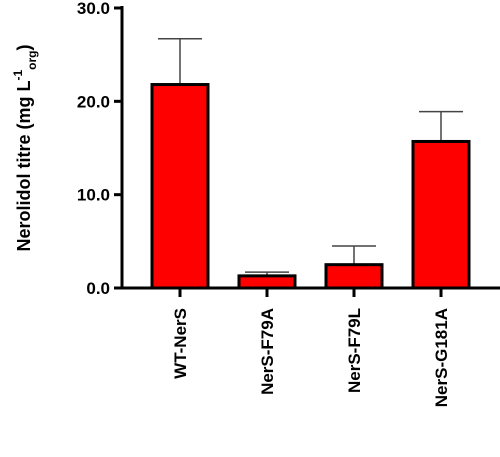 The height and width of the screenshot is (457, 500). I want to click on x-category-label: NerS-F79L, so click(354, 350).